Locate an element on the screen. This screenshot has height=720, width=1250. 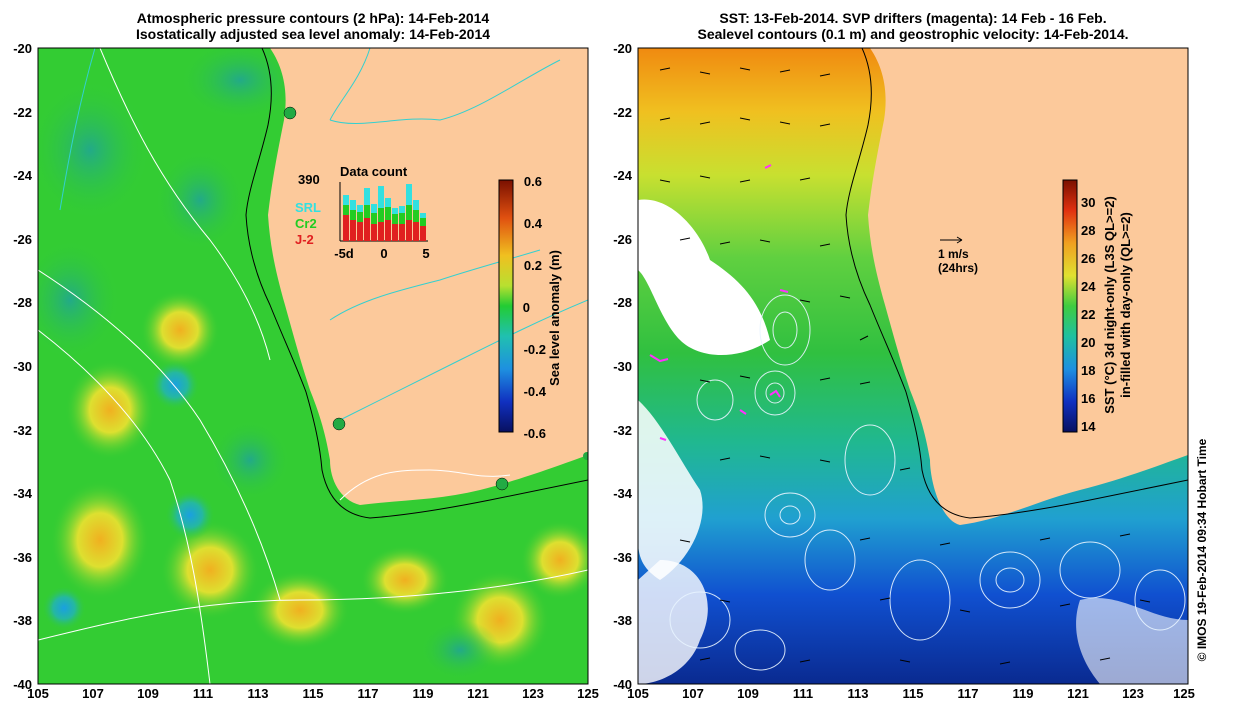
colorbar-tick: 0.2 is located at coordinates (533, 265).